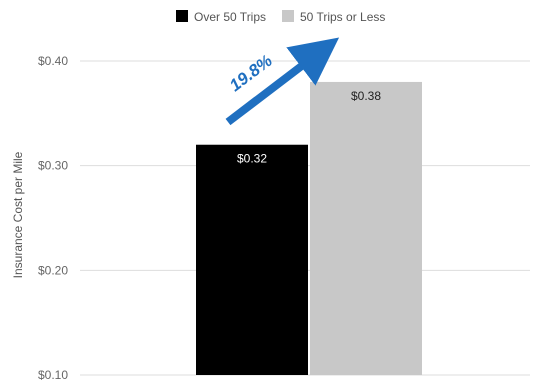 Image resolution: width=535 pixels, height=383 pixels. I want to click on legend-label-over-50: Over 50 Trips, so click(230, 17).